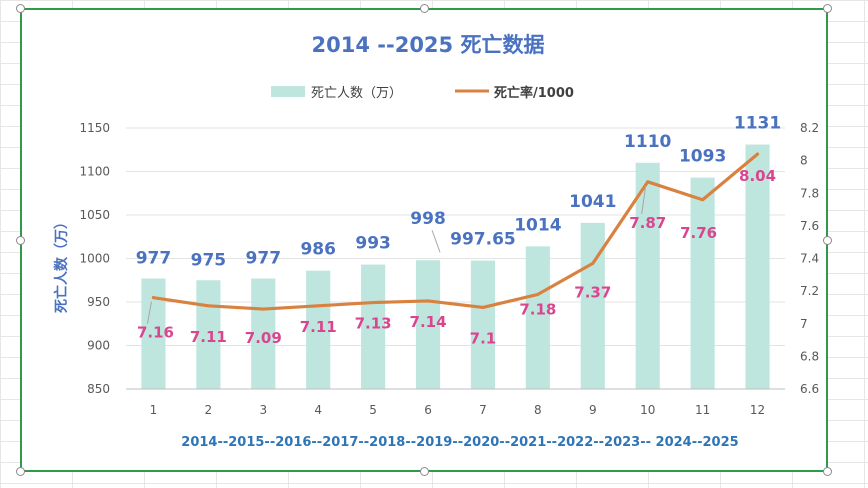  Describe the element at coordinates (20, 8) in the screenshot. I see `resize-handle-top-left` at that location.